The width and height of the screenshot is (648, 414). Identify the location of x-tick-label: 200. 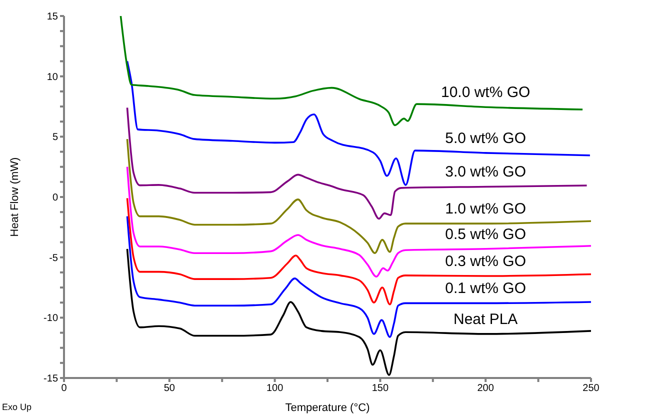
(485, 388).